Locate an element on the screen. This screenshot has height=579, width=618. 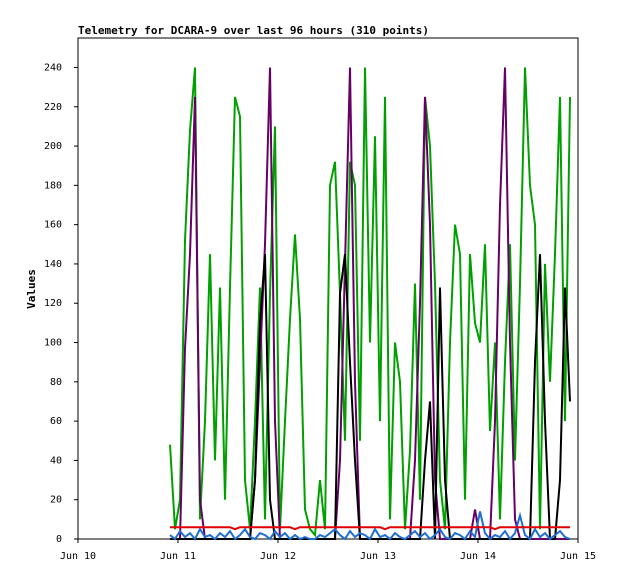
y-tick-label: 0 is located at coordinates (59, 539).